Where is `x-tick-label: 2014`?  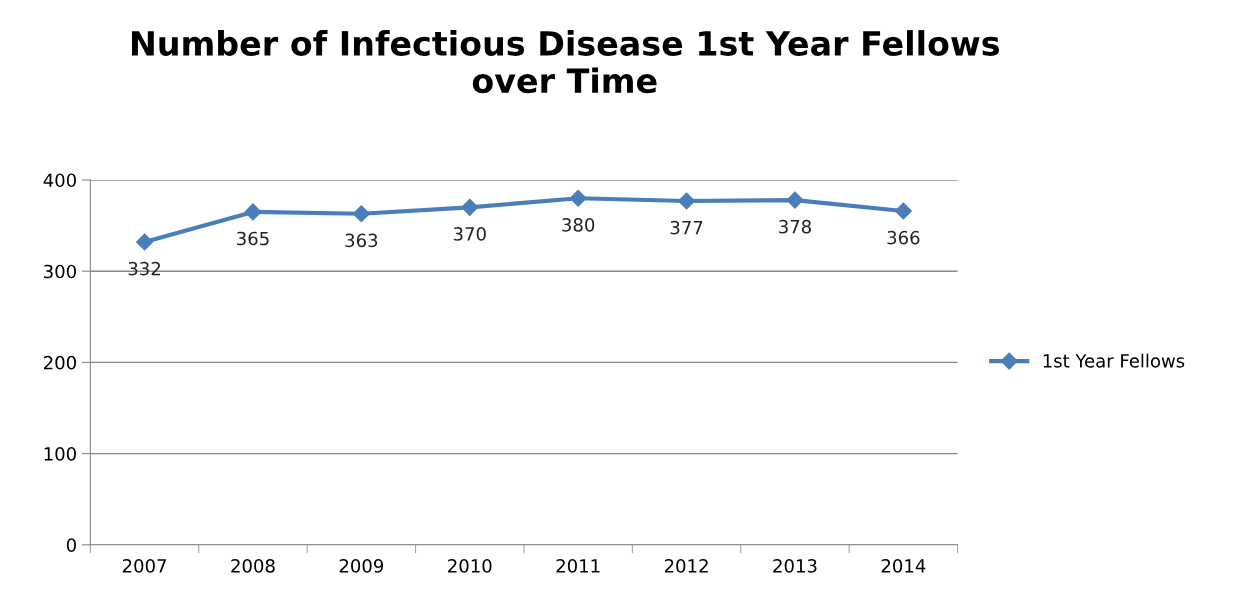 x-tick-label: 2014 is located at coordinates (903, 566).